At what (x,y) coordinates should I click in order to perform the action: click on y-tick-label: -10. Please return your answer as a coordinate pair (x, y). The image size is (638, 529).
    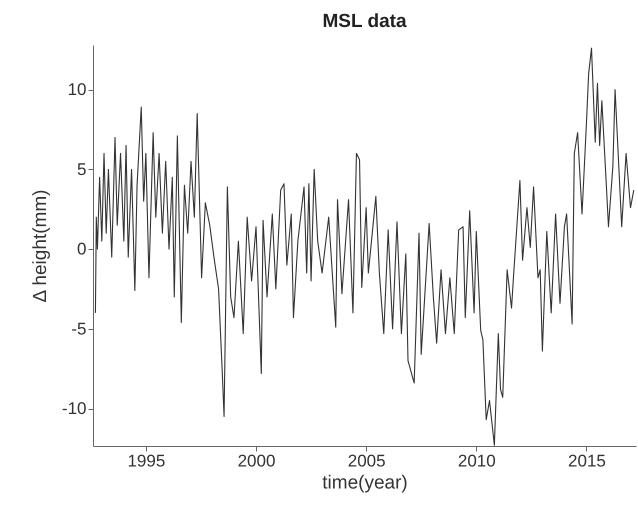
    Looking at the image, I should click on (74, 408).